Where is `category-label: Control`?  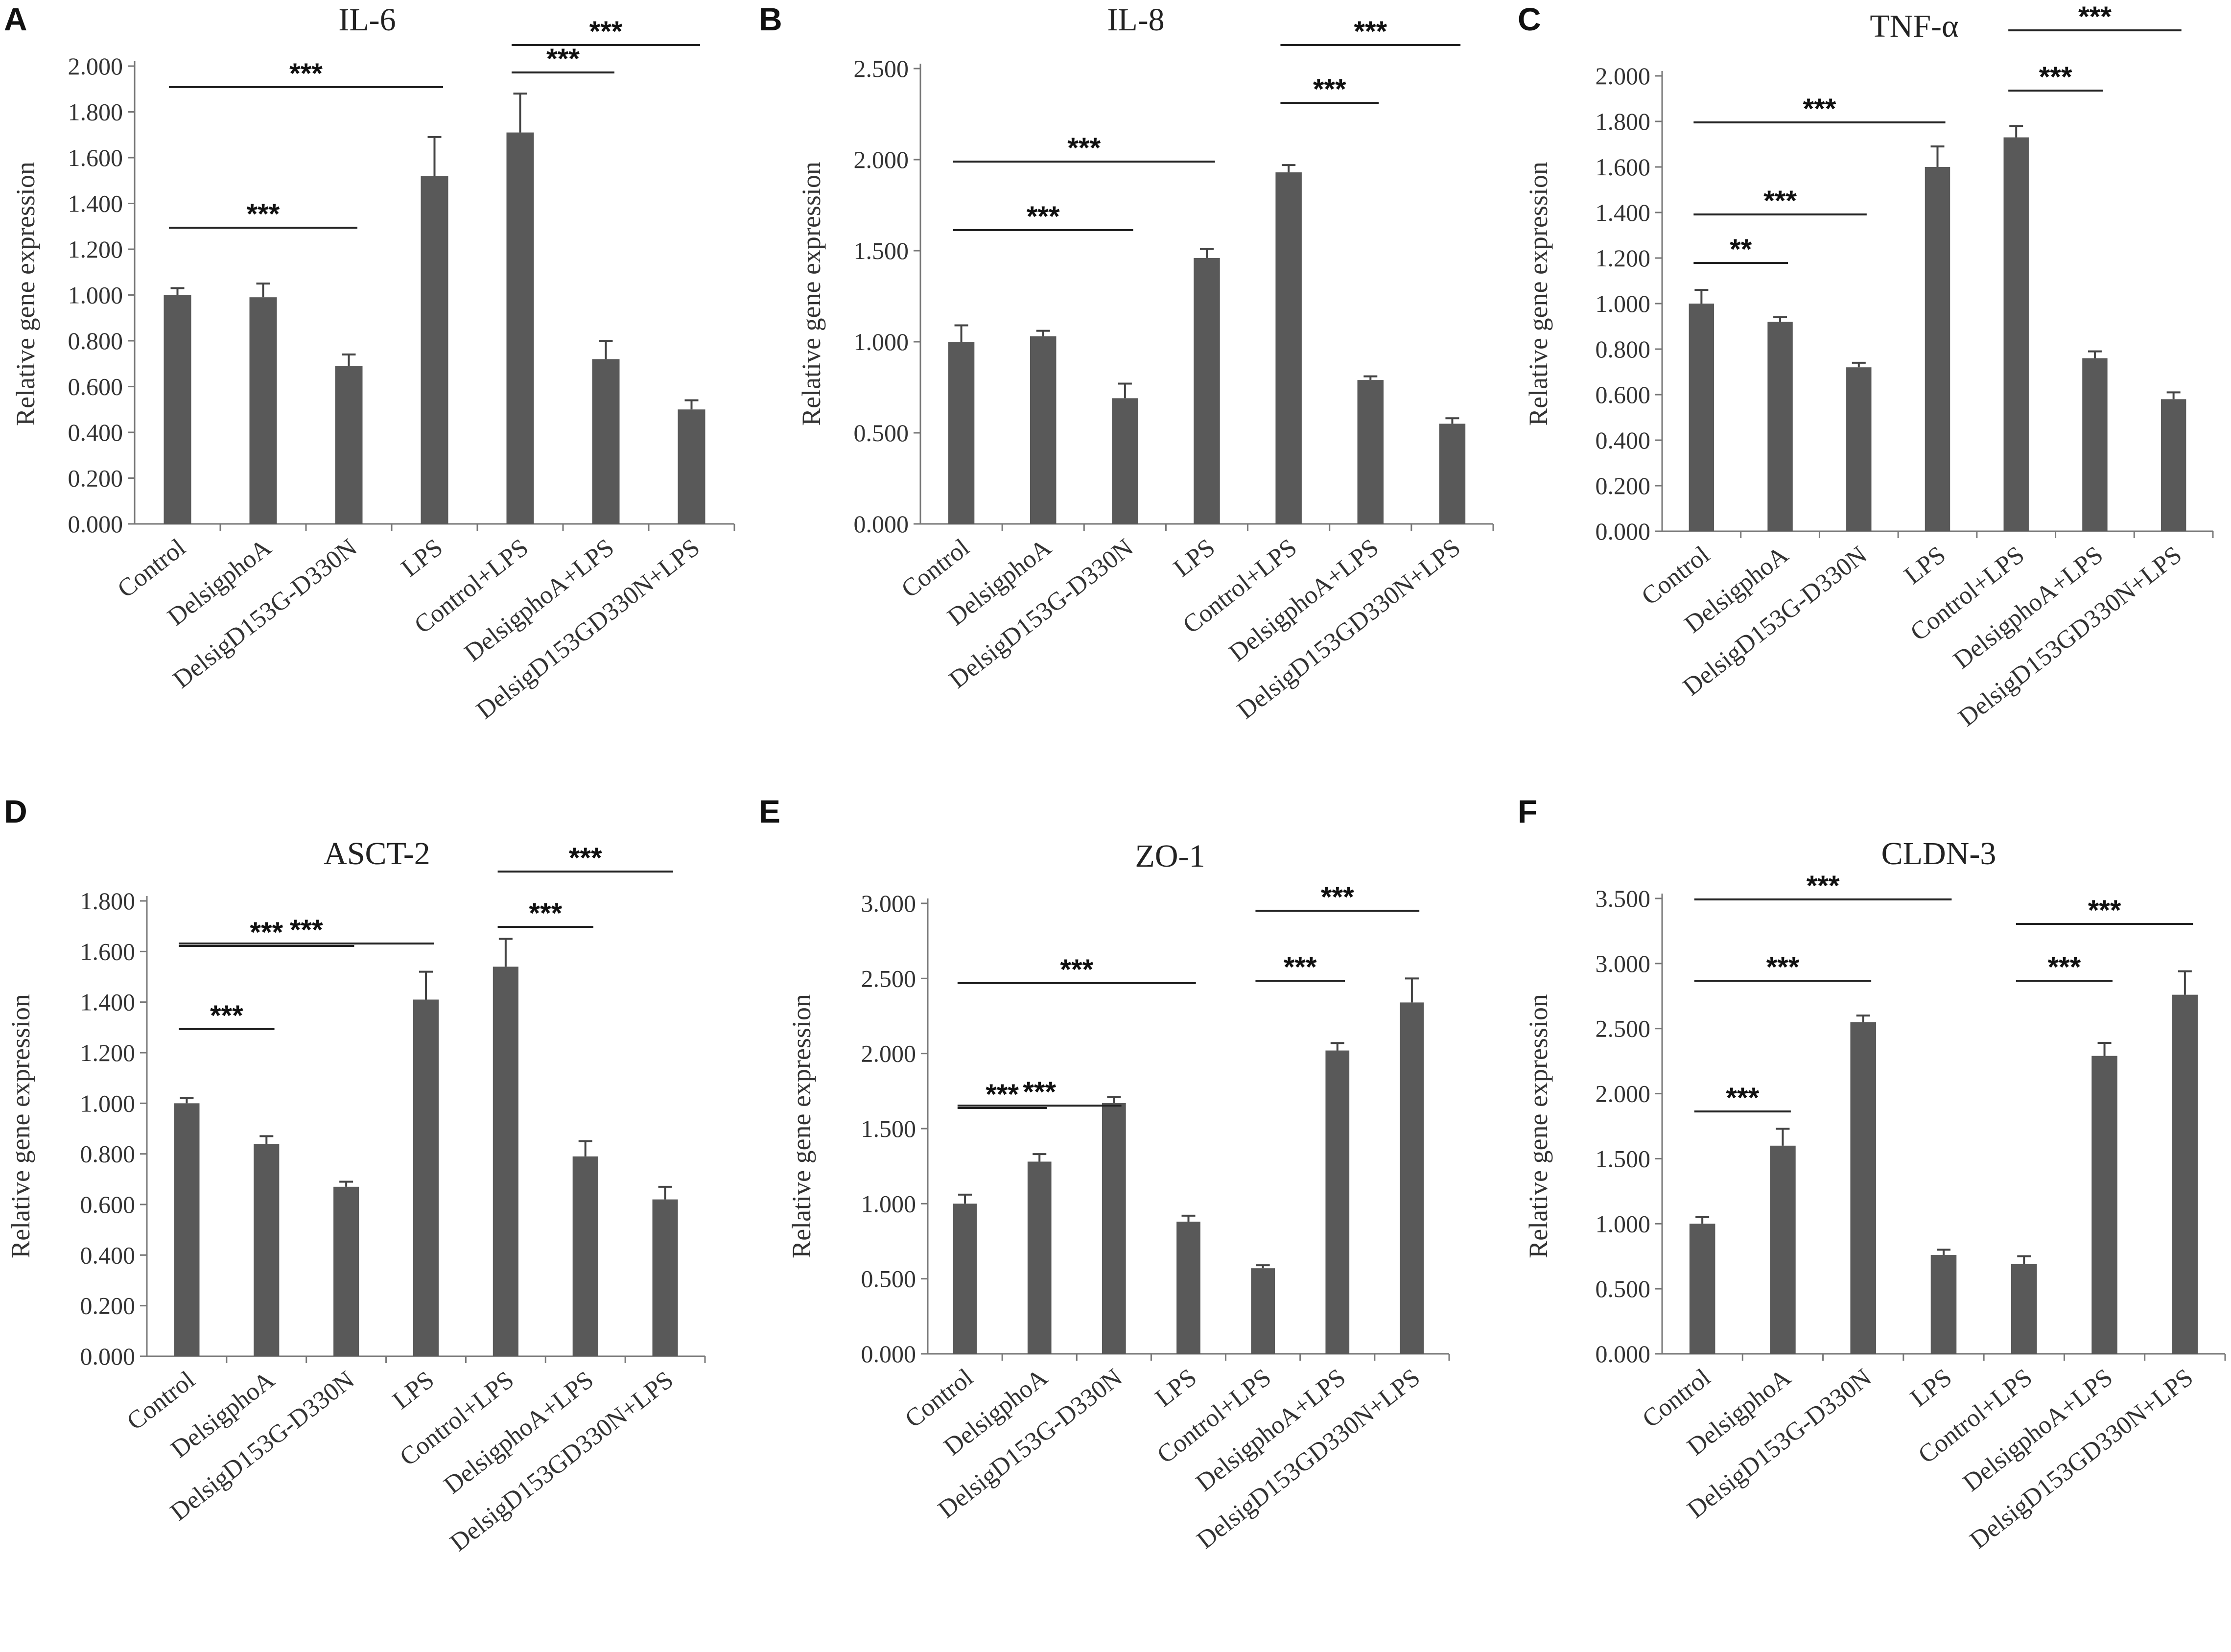 category-label: Control is located at coordinates (152, 569).